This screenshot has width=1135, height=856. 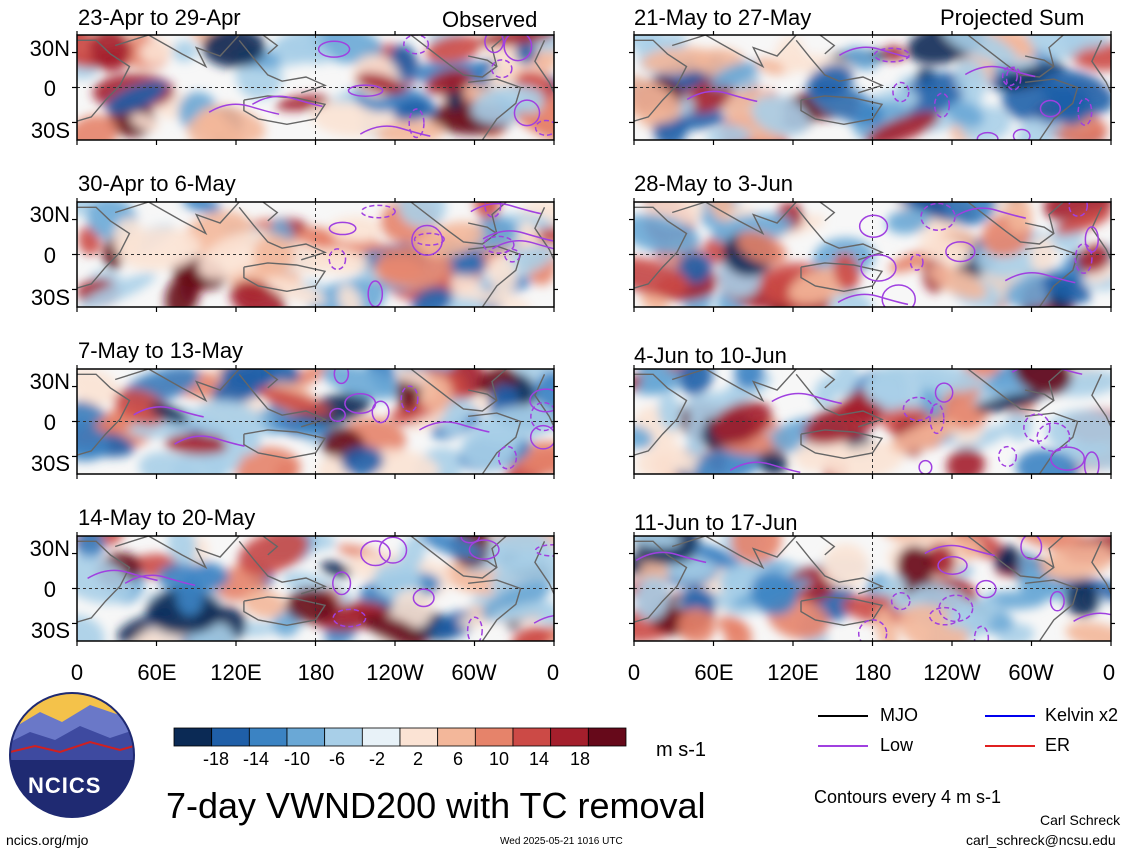 I want to click on footer-site-link: ncics.org/mjo, so click(x=47, y=840).